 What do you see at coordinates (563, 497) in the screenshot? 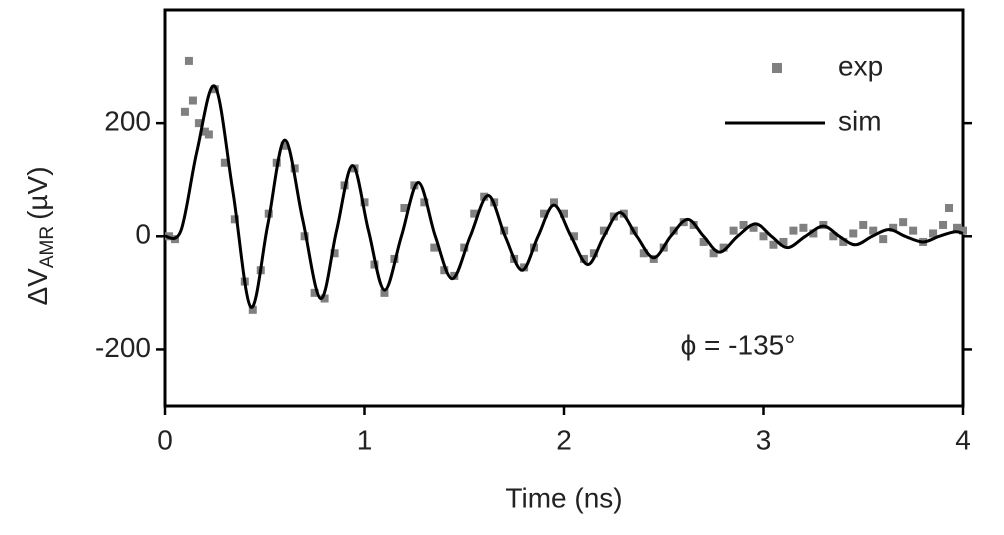
I see `x-axis-label: Time (ns)` at bounding box center [563, 497].